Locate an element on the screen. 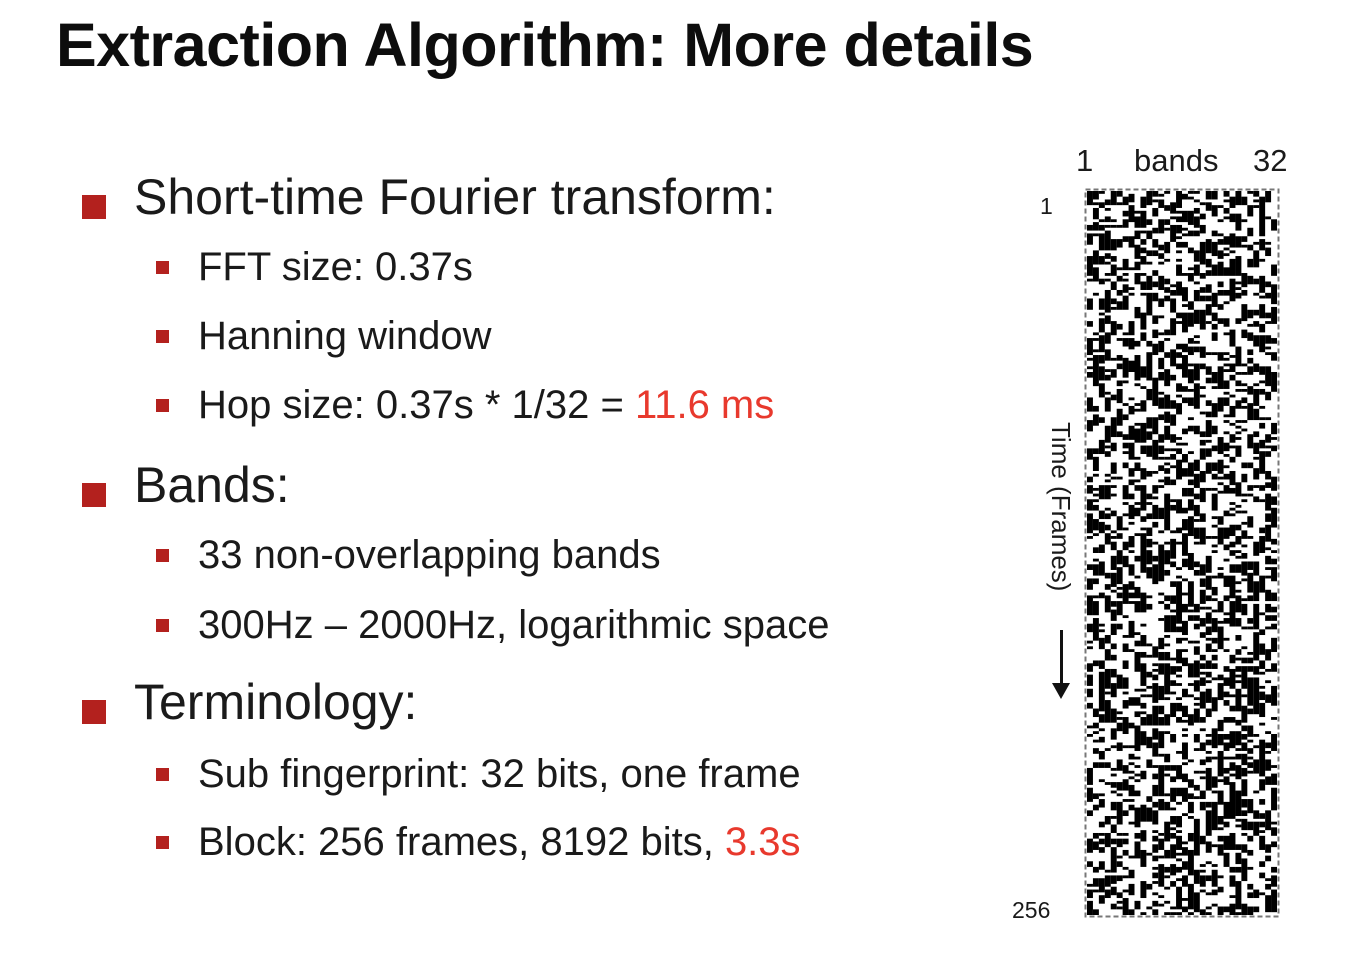 Image resolution: width=1364 pixels, height=968 pixels. section-heading: Terminology: is located at coordinates (276, 702).